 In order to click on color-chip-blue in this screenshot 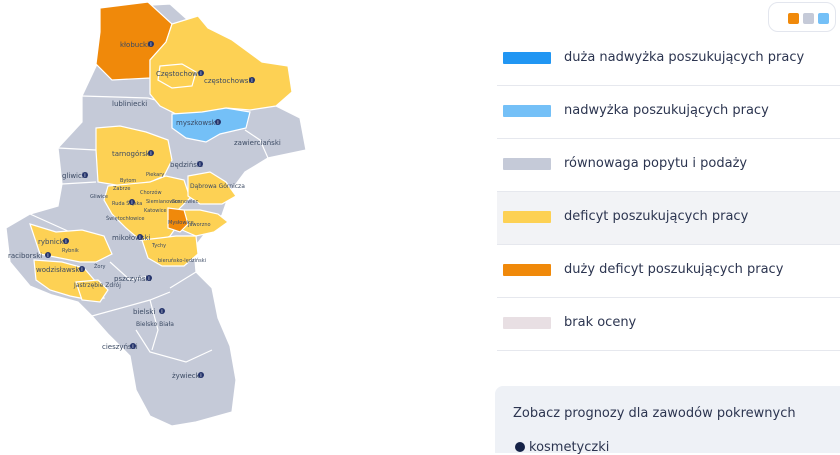, I will do `click(823, 18)`.